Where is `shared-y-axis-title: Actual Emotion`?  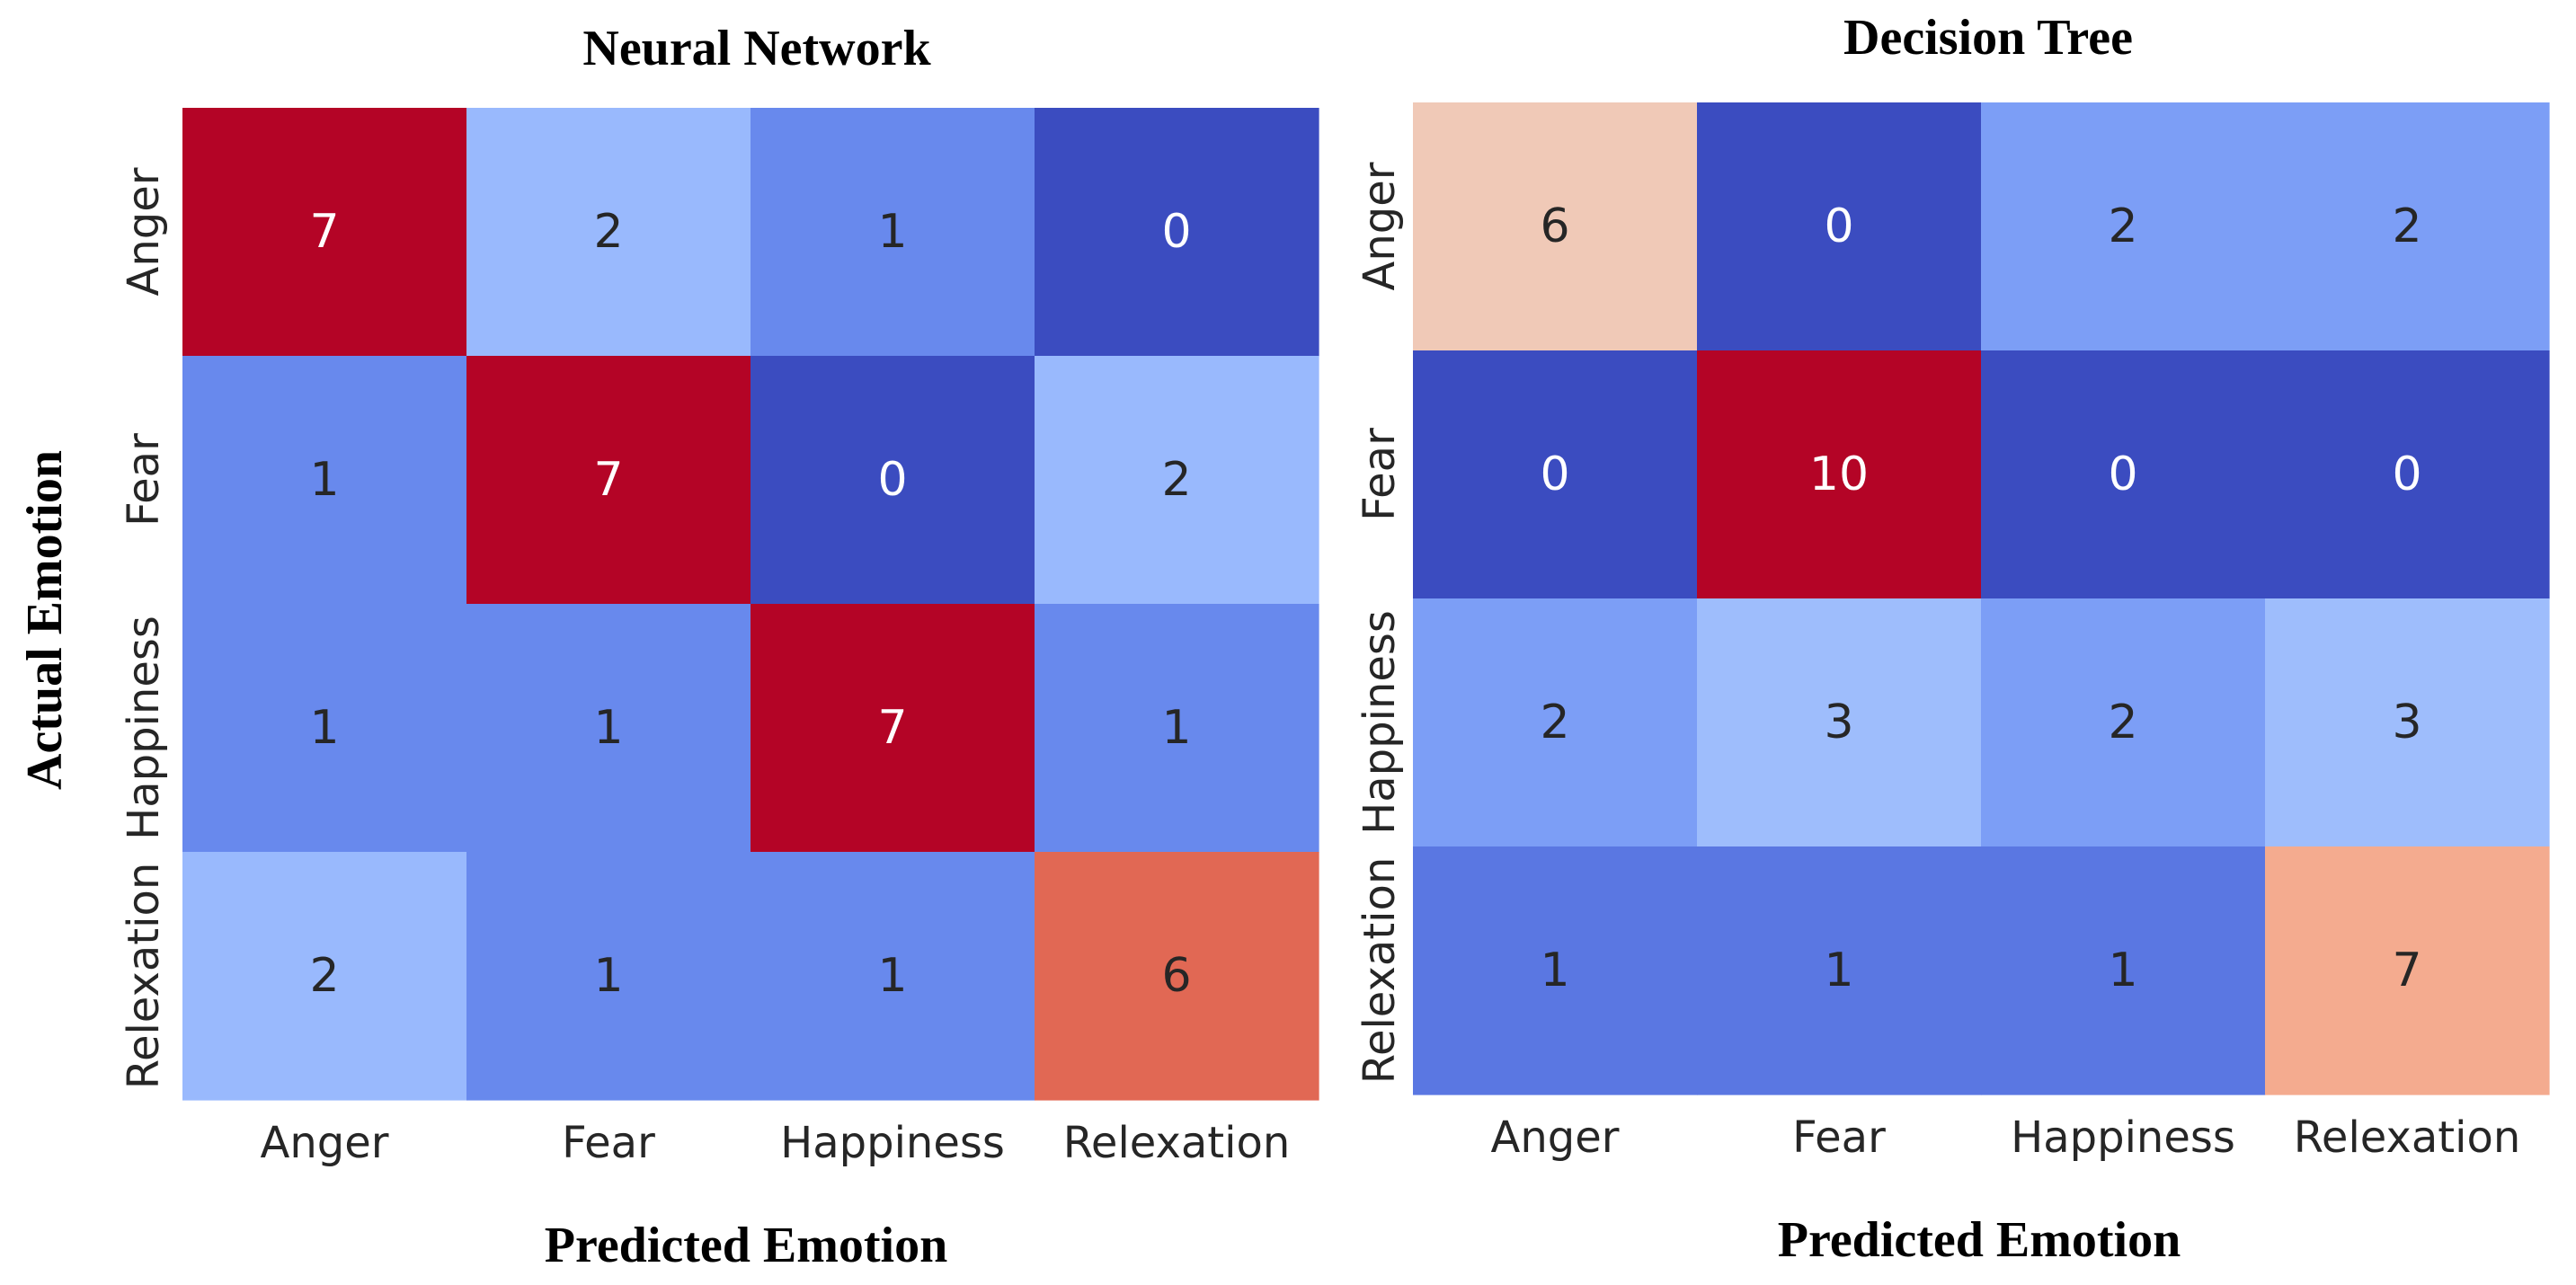
shared-y-axis-title: Actual Emotion is located at coordinates (45, 620).